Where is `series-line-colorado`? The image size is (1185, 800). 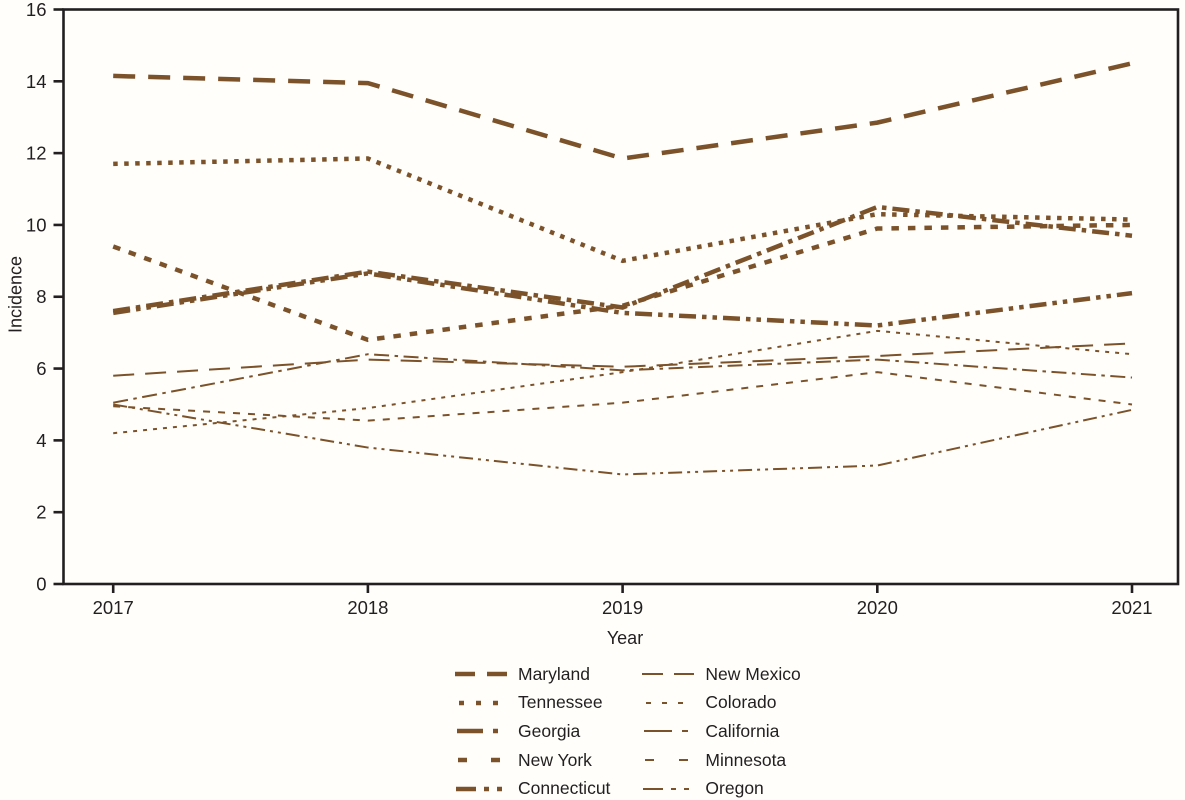 series-line-colorado is located at coordinates (623, 382).